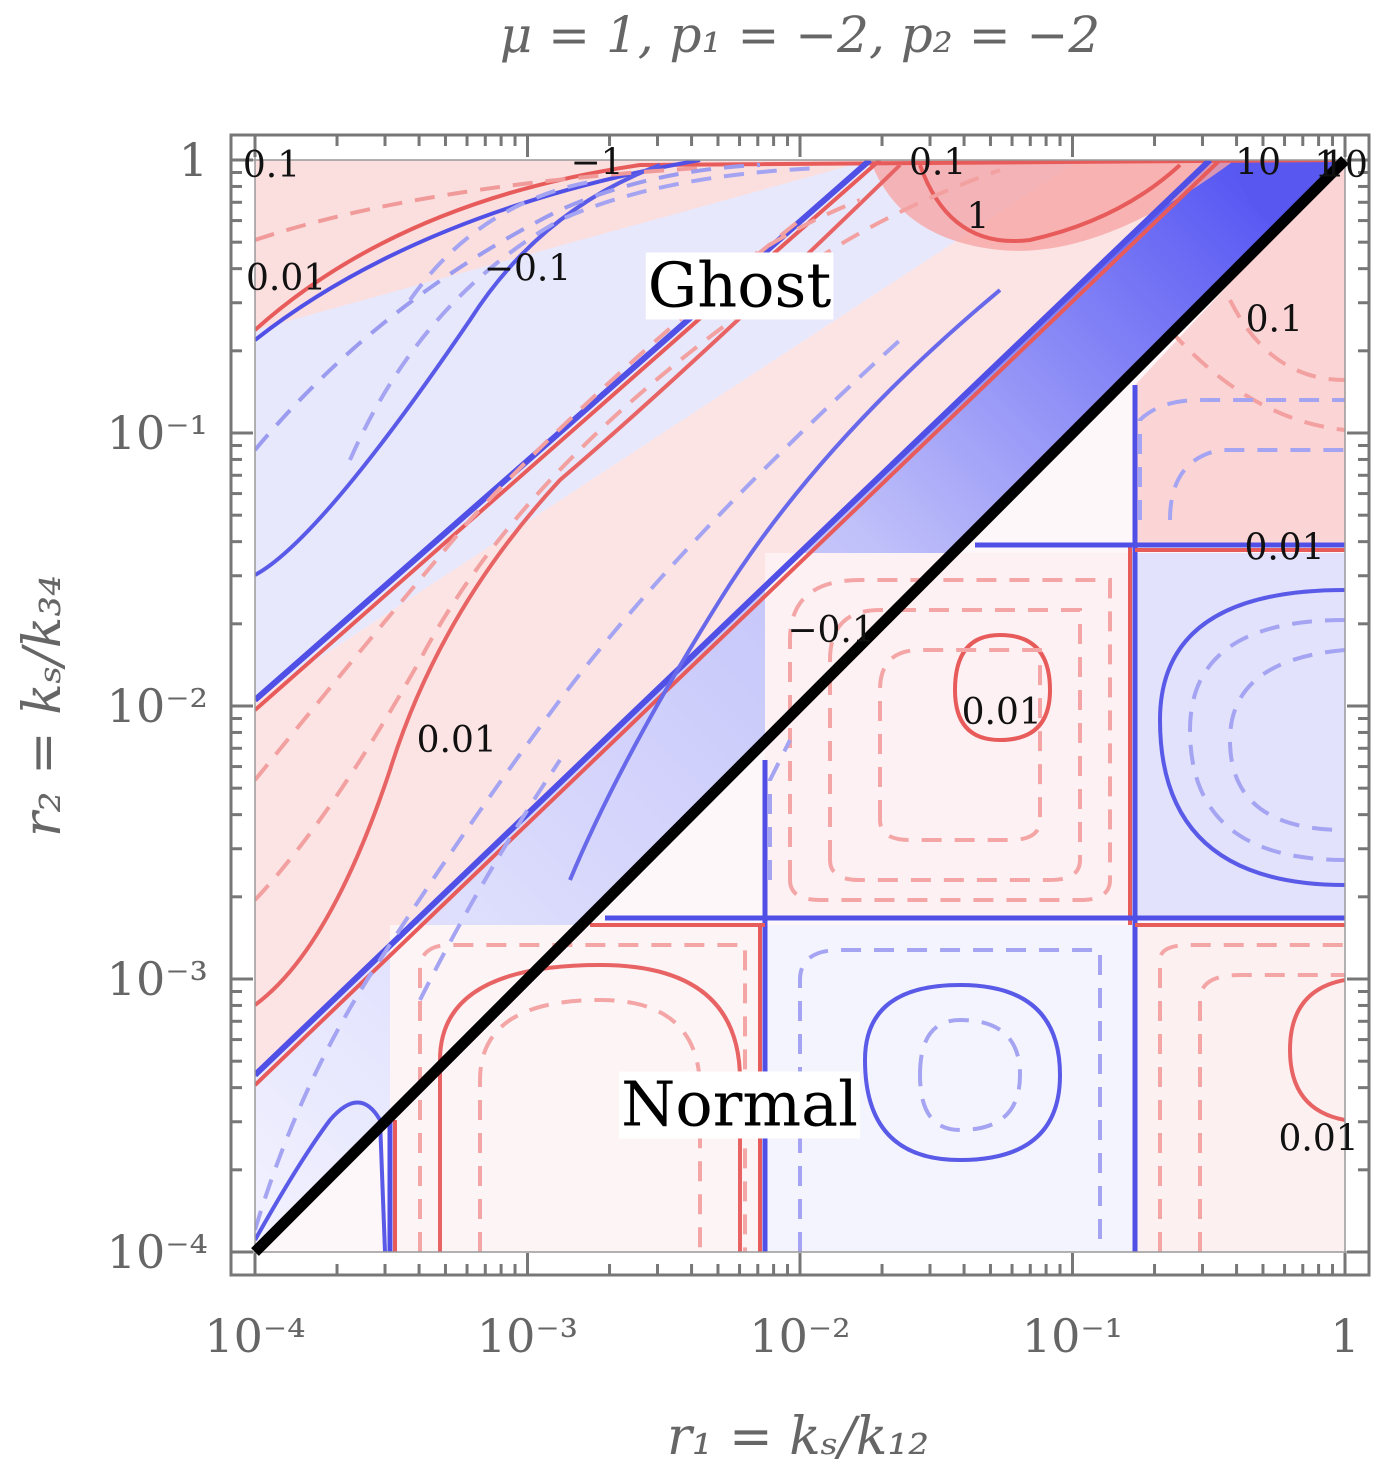 Image resolution: width=1389 pixels, height=1473 pixels. I want to click on dash-blue-e, so click(490, 879).